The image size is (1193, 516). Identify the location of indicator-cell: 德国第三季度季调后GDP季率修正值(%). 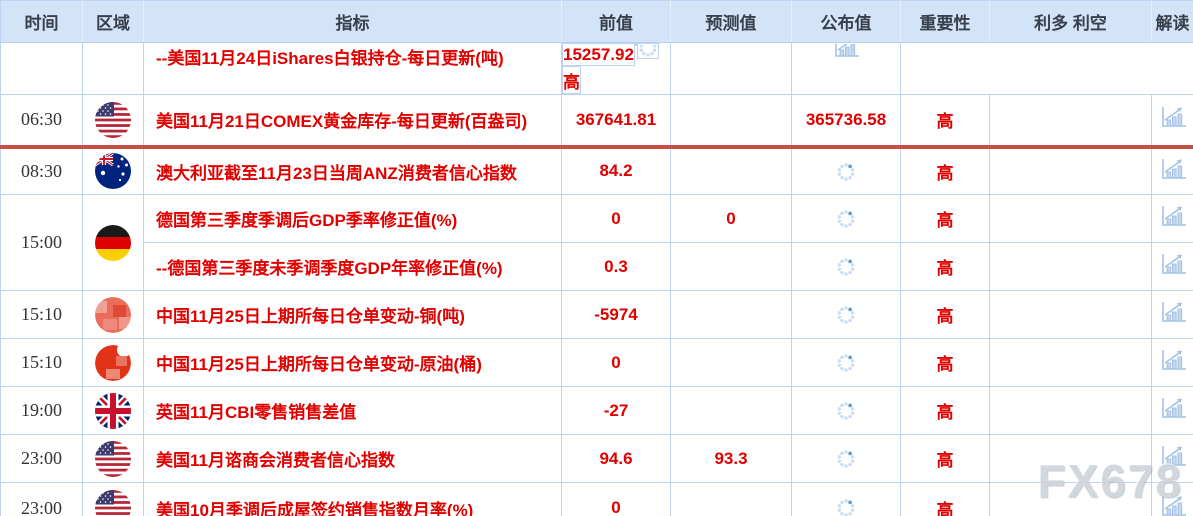
(352, 218).